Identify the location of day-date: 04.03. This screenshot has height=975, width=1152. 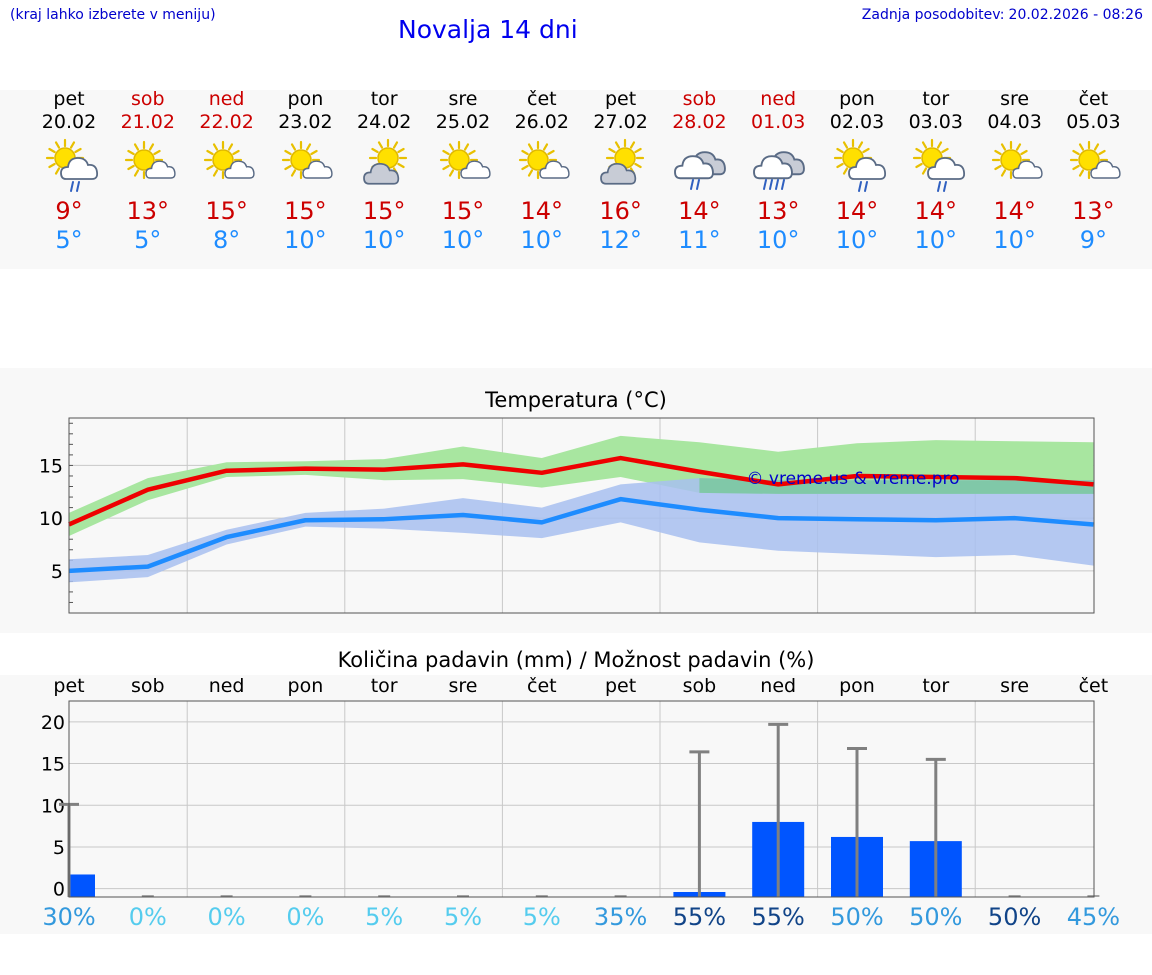
(1014, 122).